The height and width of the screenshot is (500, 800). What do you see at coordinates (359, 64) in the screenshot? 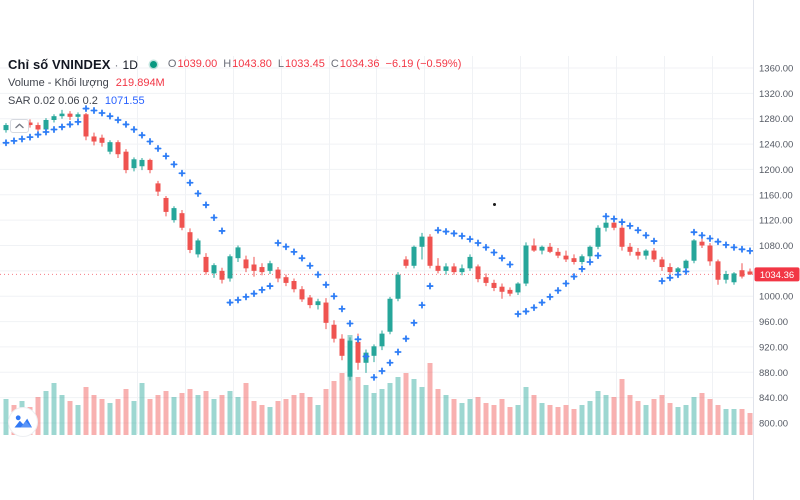
I see `close-value: 1034.36` at bounding box center [359, 64].